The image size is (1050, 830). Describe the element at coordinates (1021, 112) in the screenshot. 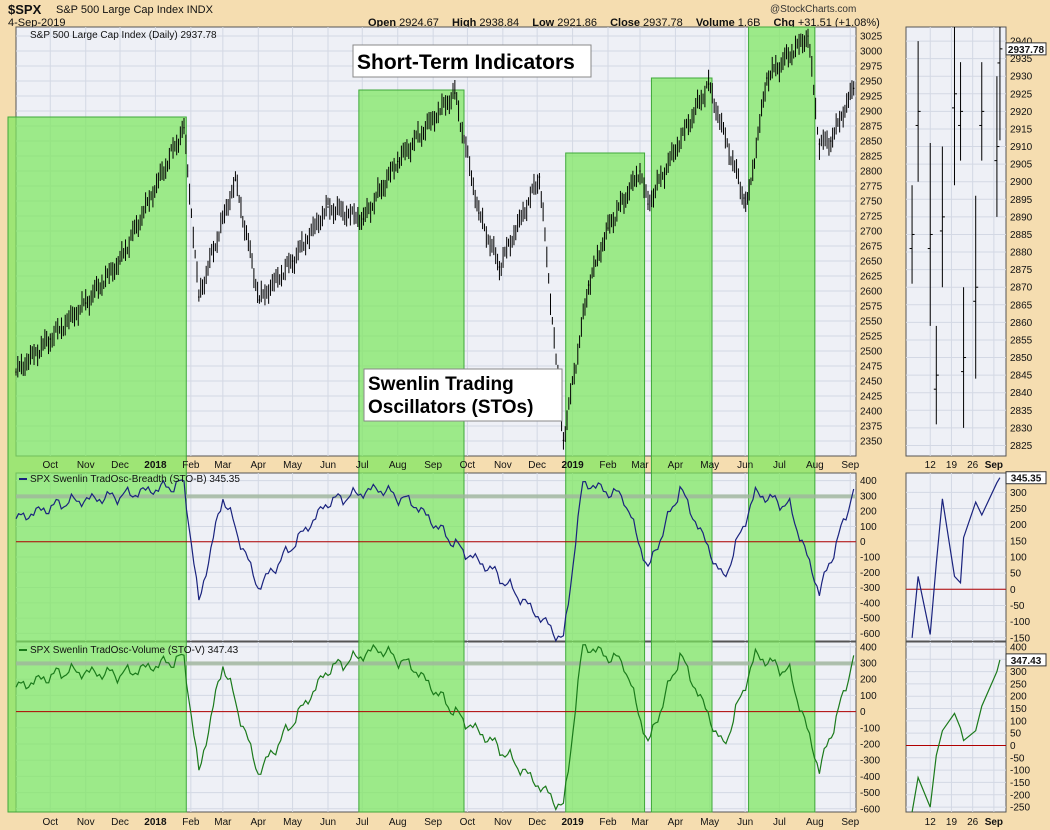

I see `price_detail-y-tick-label-4: 2920` at that location.